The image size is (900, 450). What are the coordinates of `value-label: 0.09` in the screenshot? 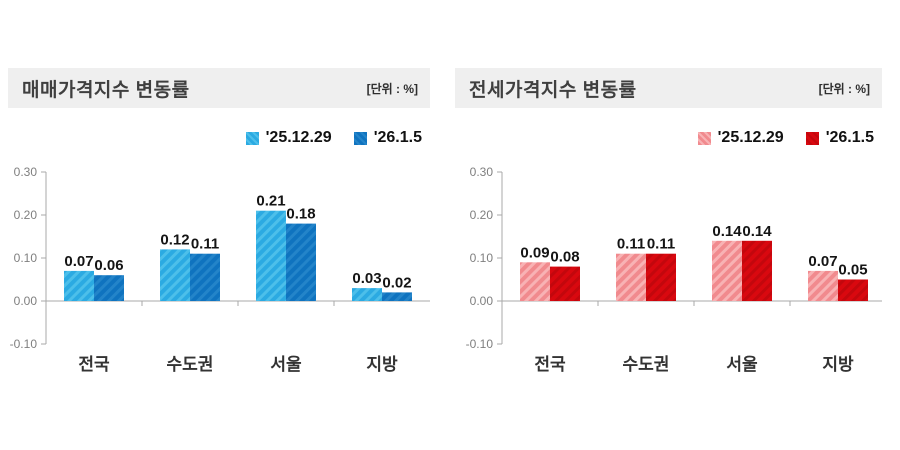 It's located at (534, 252).